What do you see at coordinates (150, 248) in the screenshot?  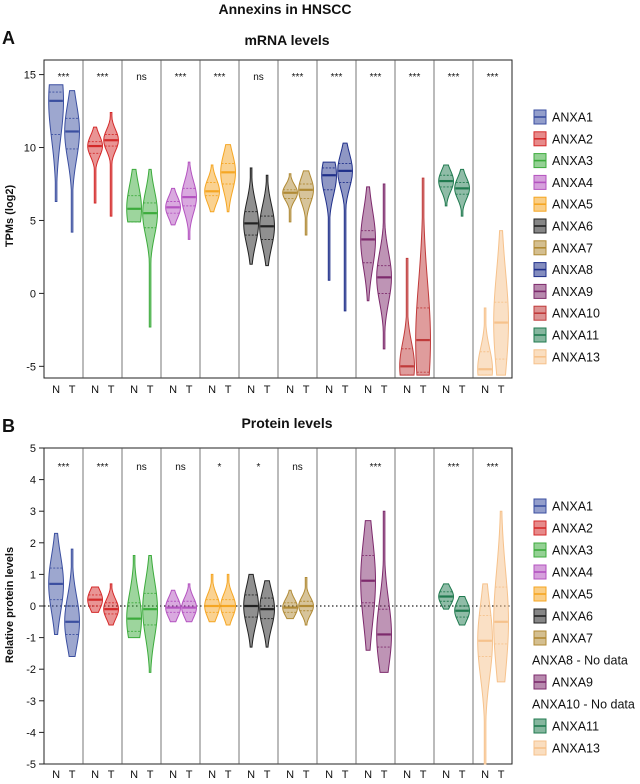 I see `violin-anxa3-t` at bounding box center [150, 248].